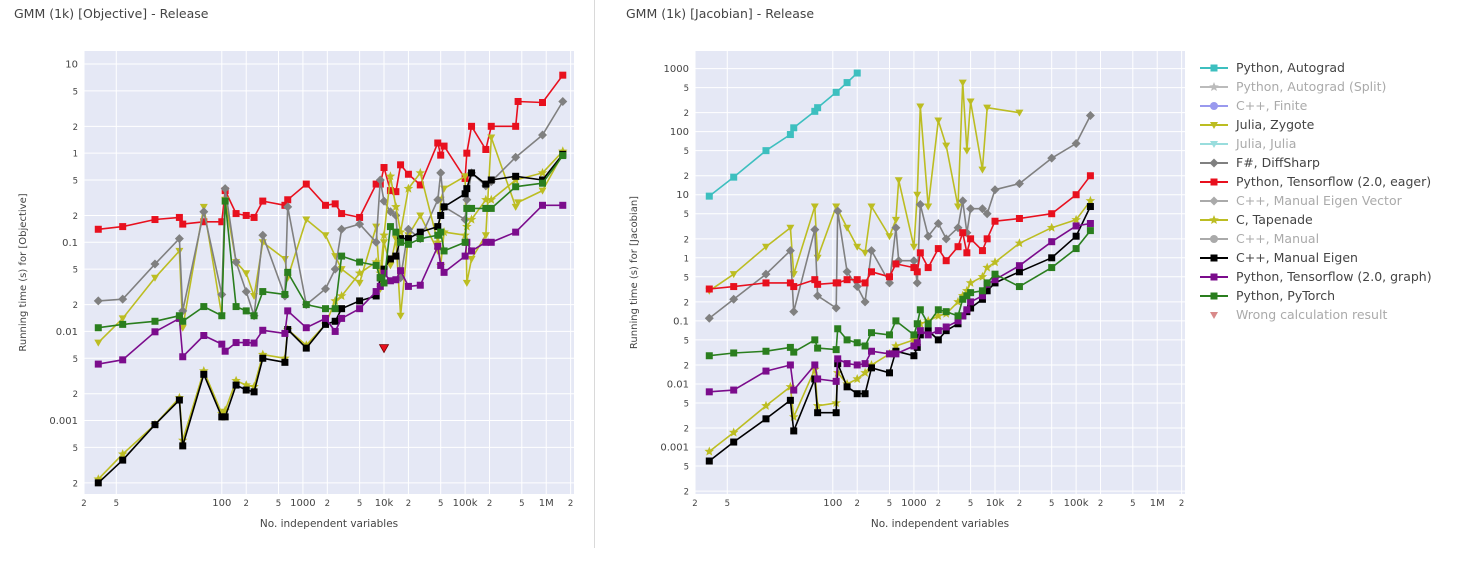 The width and height of the screenshot is (1459, 563). What do you see at coordinates (832, 503) in the screenshot?
I see `x-tick-label: 100` at bounding box center [832, 503].